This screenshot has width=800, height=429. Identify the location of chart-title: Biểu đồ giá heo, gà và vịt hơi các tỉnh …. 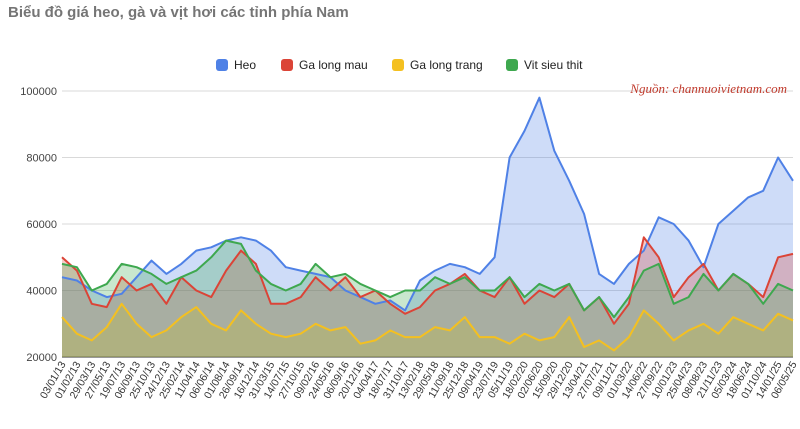
(178, 12).